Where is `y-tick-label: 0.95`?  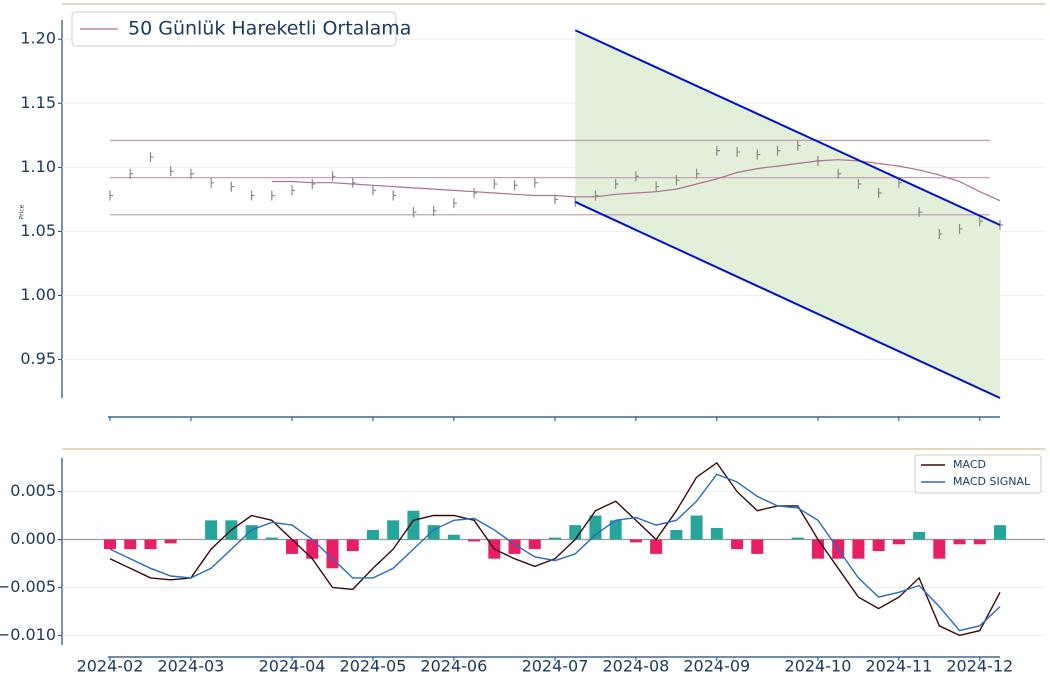
y-tick-label: 0.95 is located at coordinates (38, 358).